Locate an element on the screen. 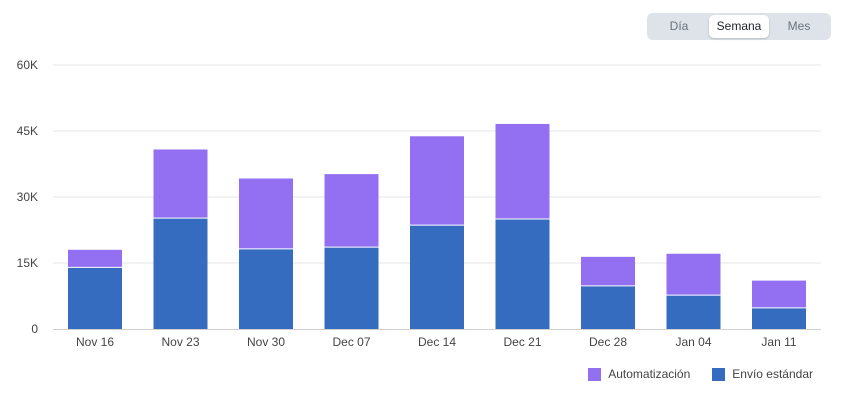  x-tick-label: Jan 04 is located at coordinates (693, 342).